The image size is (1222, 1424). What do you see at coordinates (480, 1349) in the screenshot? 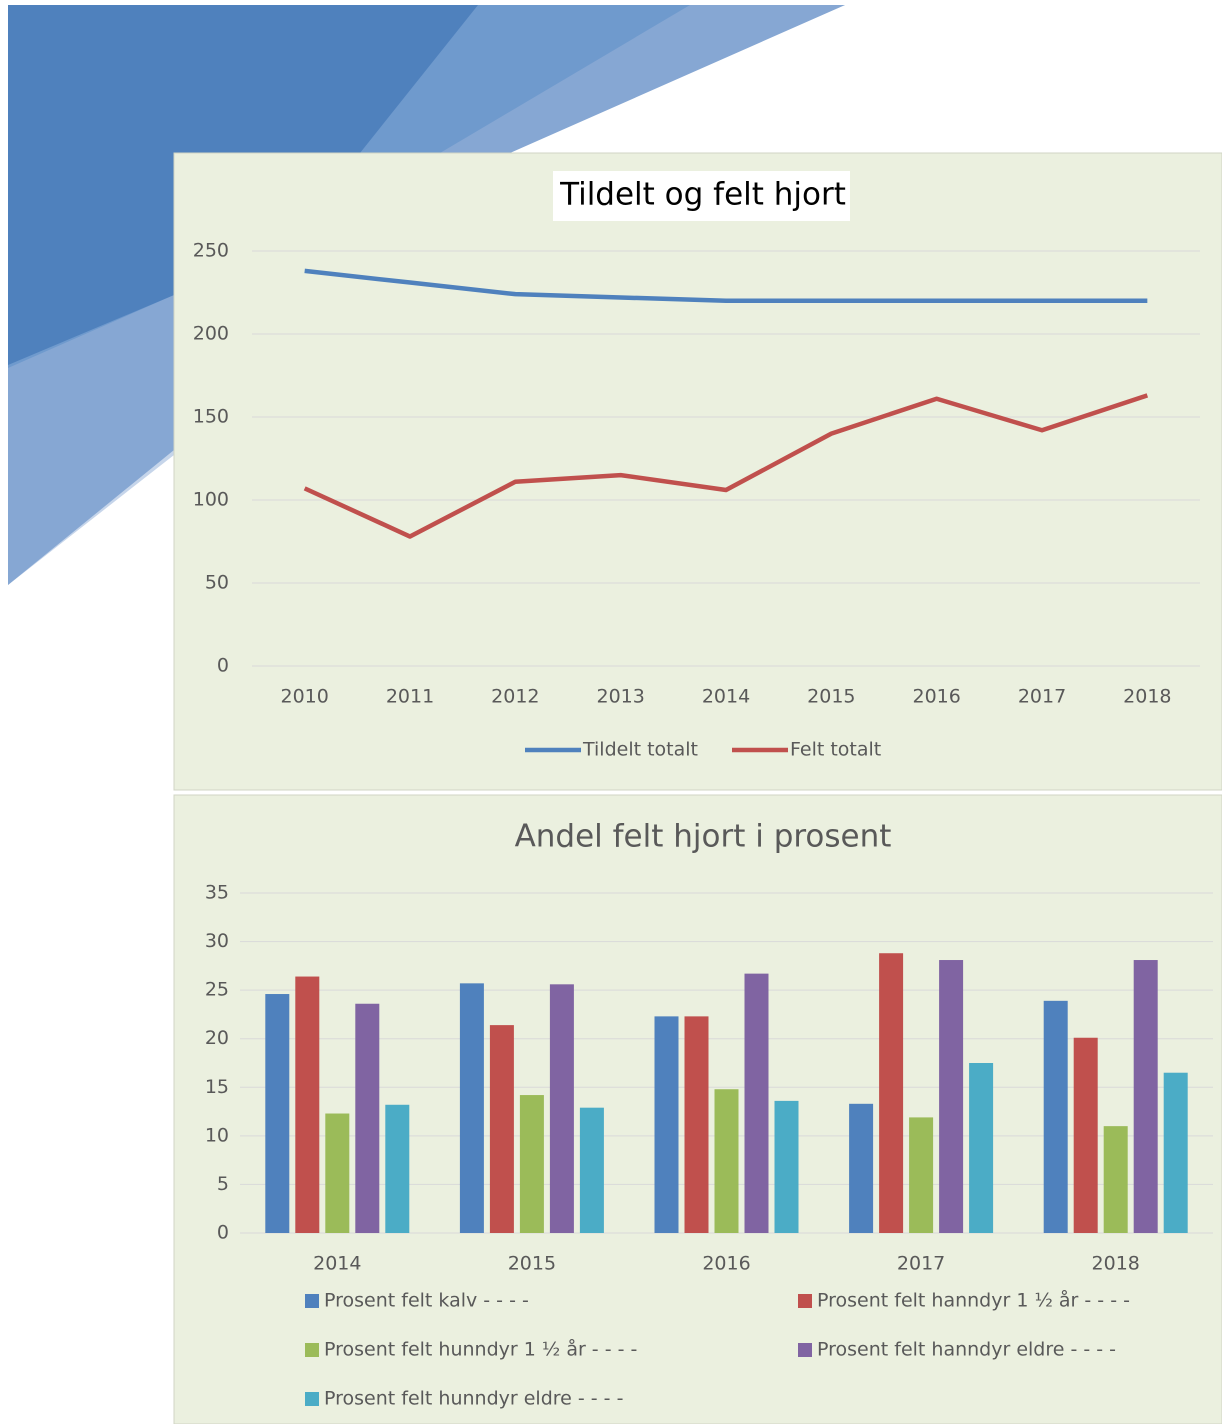
I see `legend-label: Prosent felt hunndyr 1 ½ år - - - -` at bounding box center [480, 1349].